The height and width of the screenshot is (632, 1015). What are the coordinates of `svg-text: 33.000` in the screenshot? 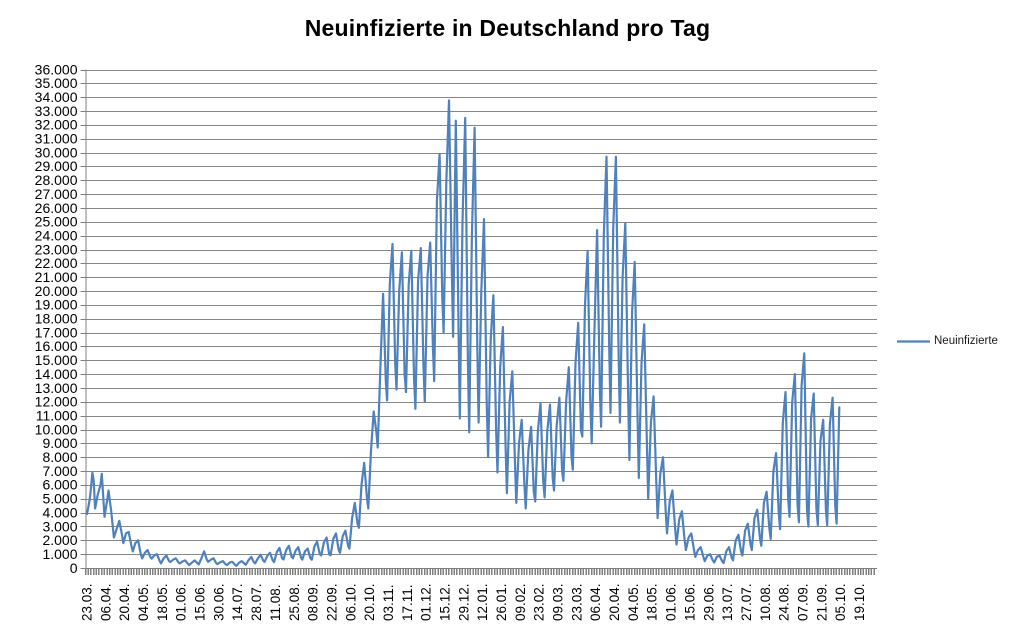 It's located at (56, 111).